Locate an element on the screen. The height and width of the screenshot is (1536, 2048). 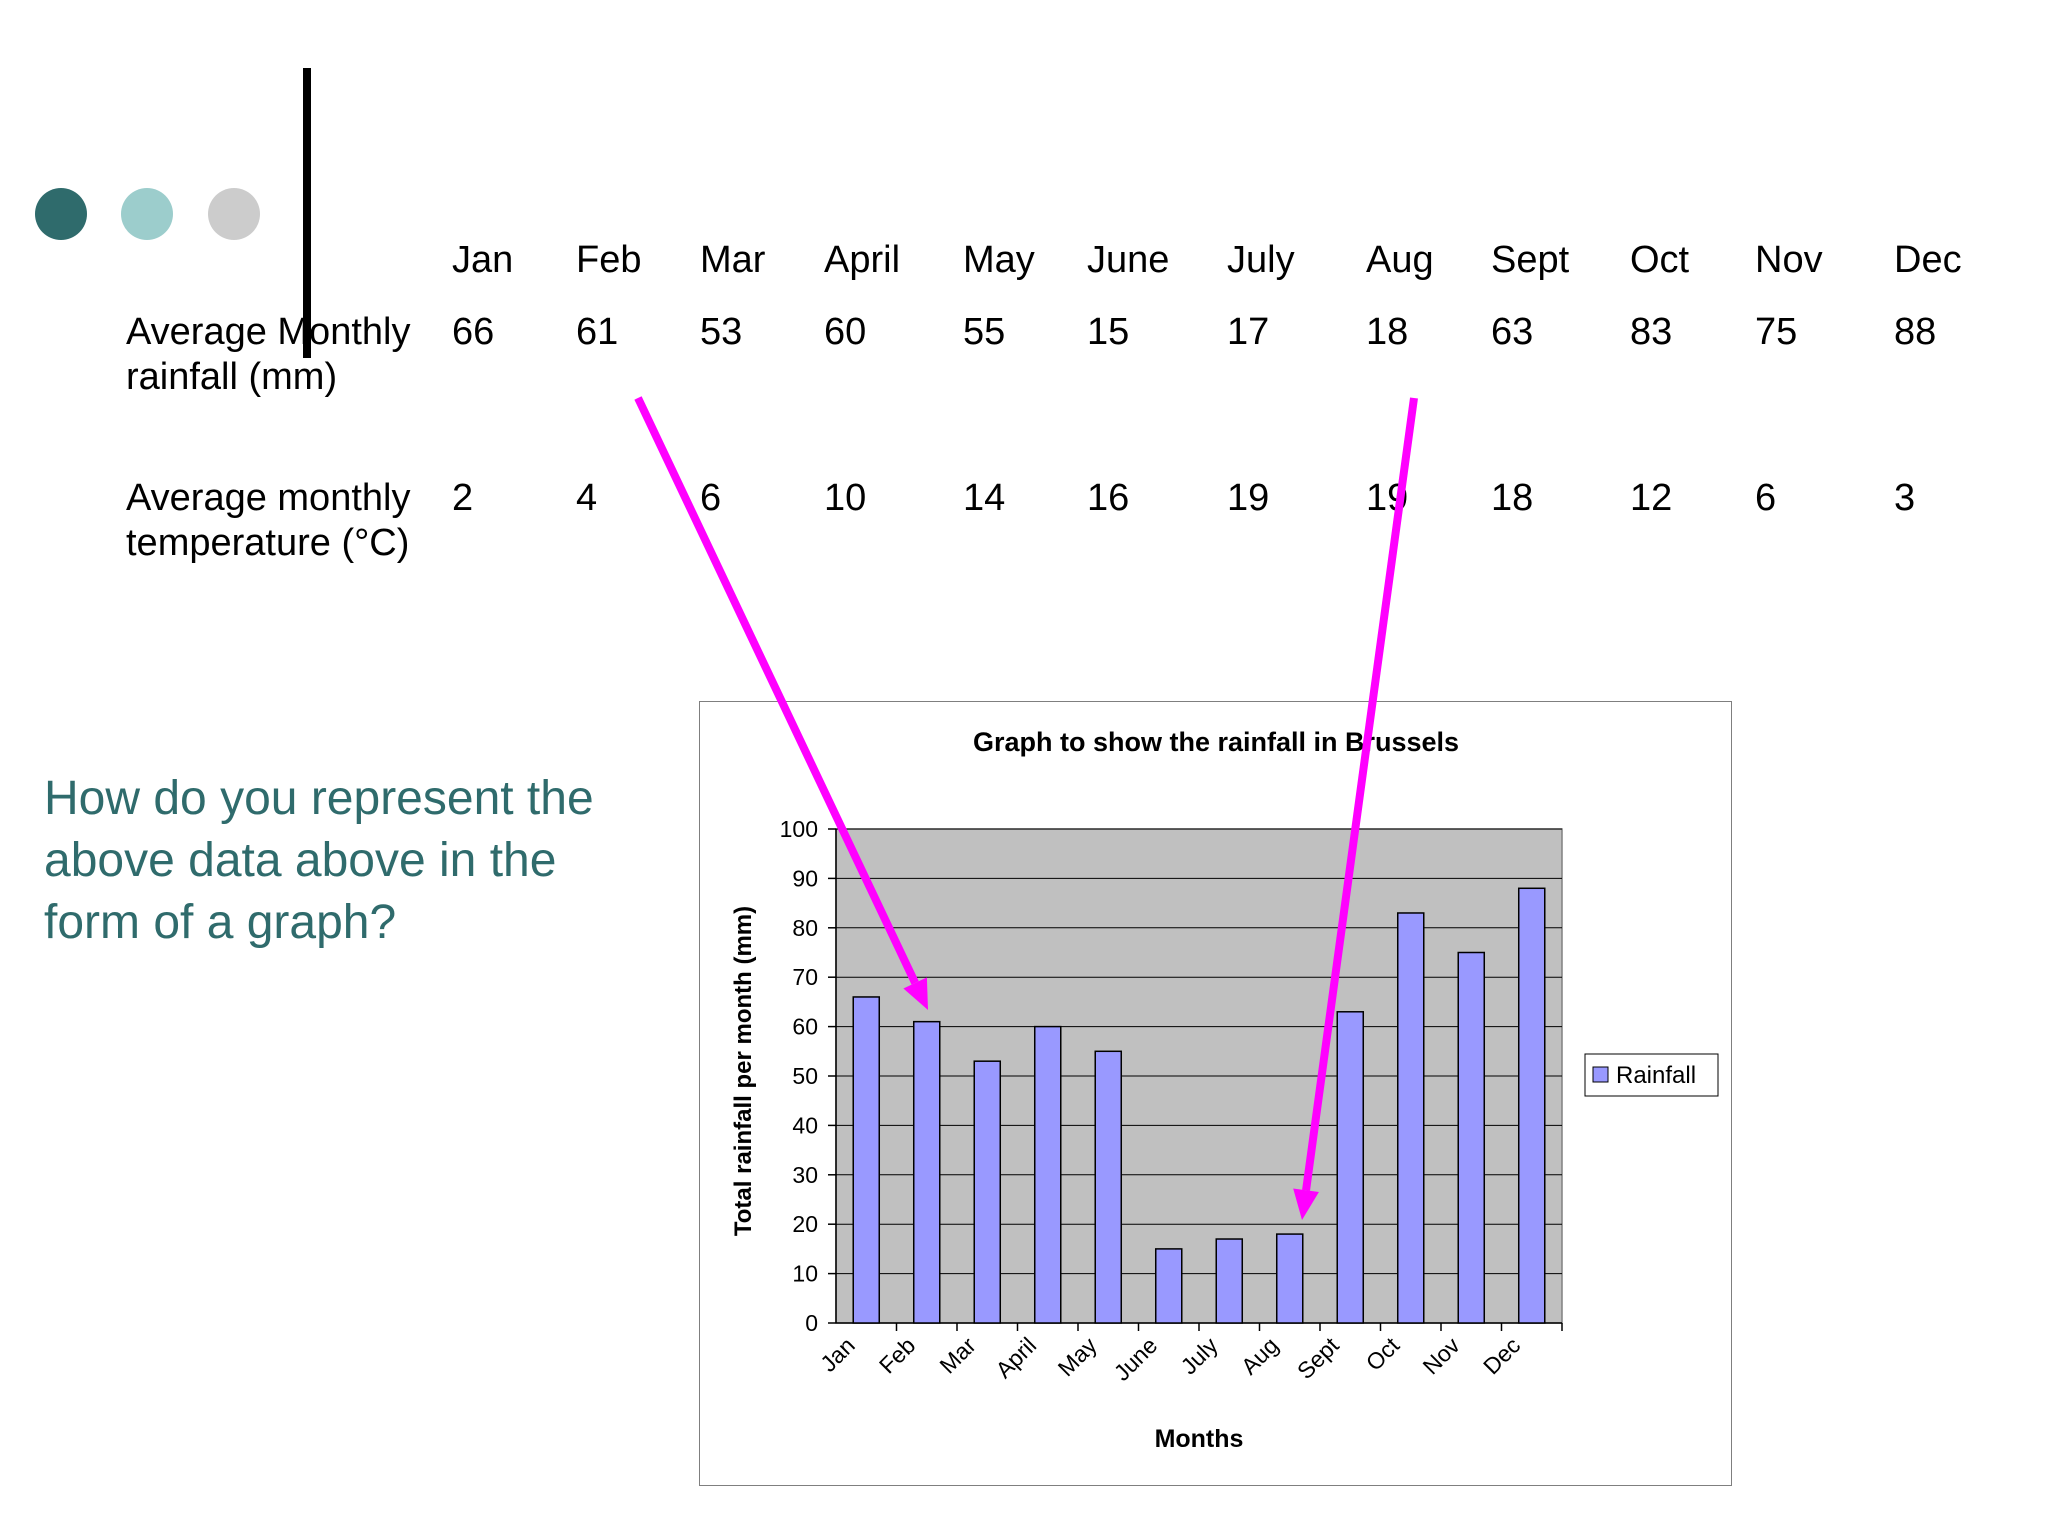
table-header-month: Dec is located at coordinates (1928, 260).